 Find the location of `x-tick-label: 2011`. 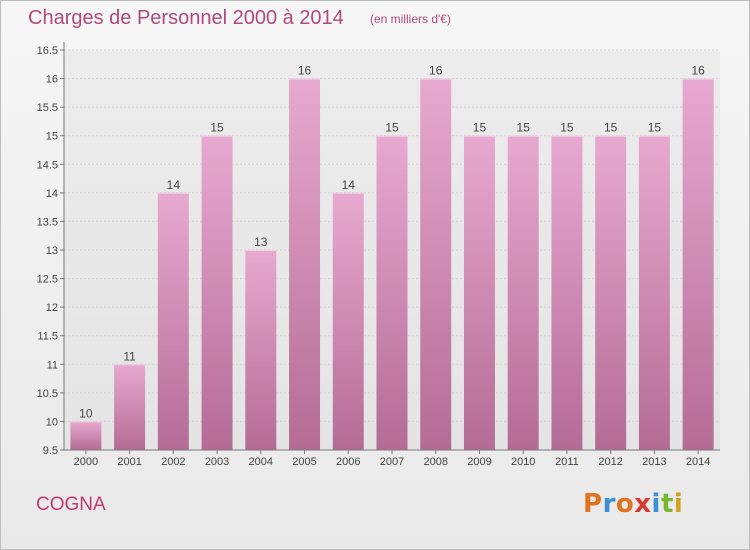

x-tick-label: 2011 is located at coordinates (567, 462).